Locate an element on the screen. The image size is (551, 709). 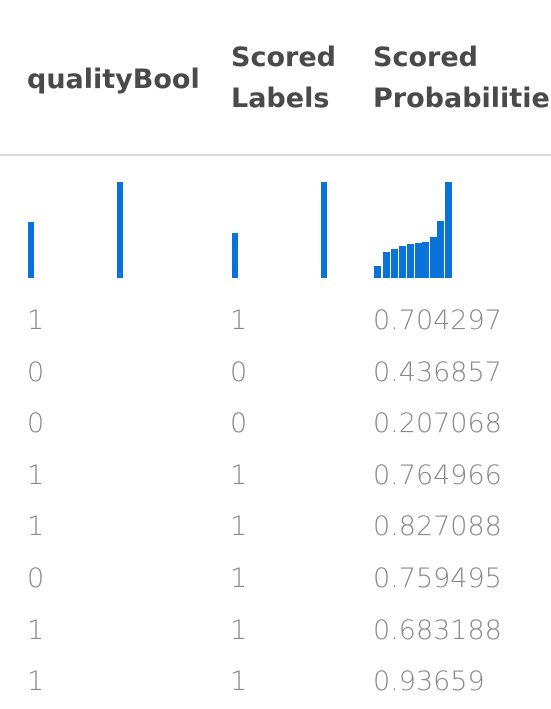
table-row: 1 1 0.93659 is located at coordinates (275, 683).